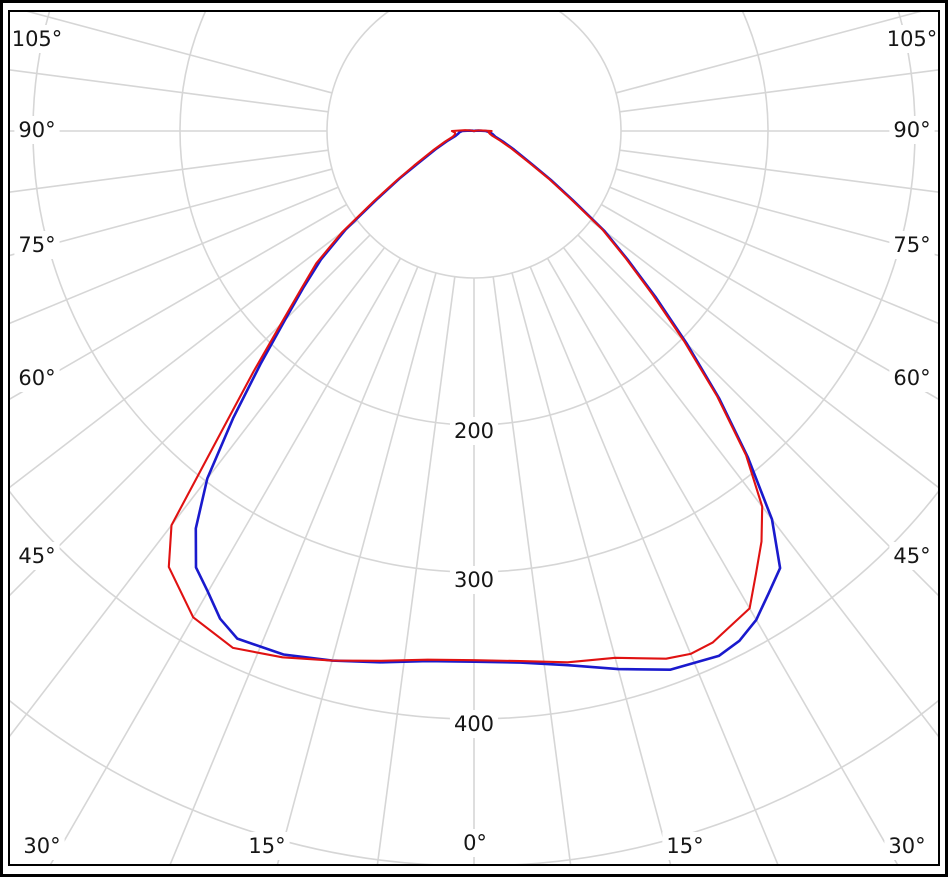 The height and width of the screenshot is (877, 948). I want to click on angle-tick-label-left: 60°, so click(36, 378).